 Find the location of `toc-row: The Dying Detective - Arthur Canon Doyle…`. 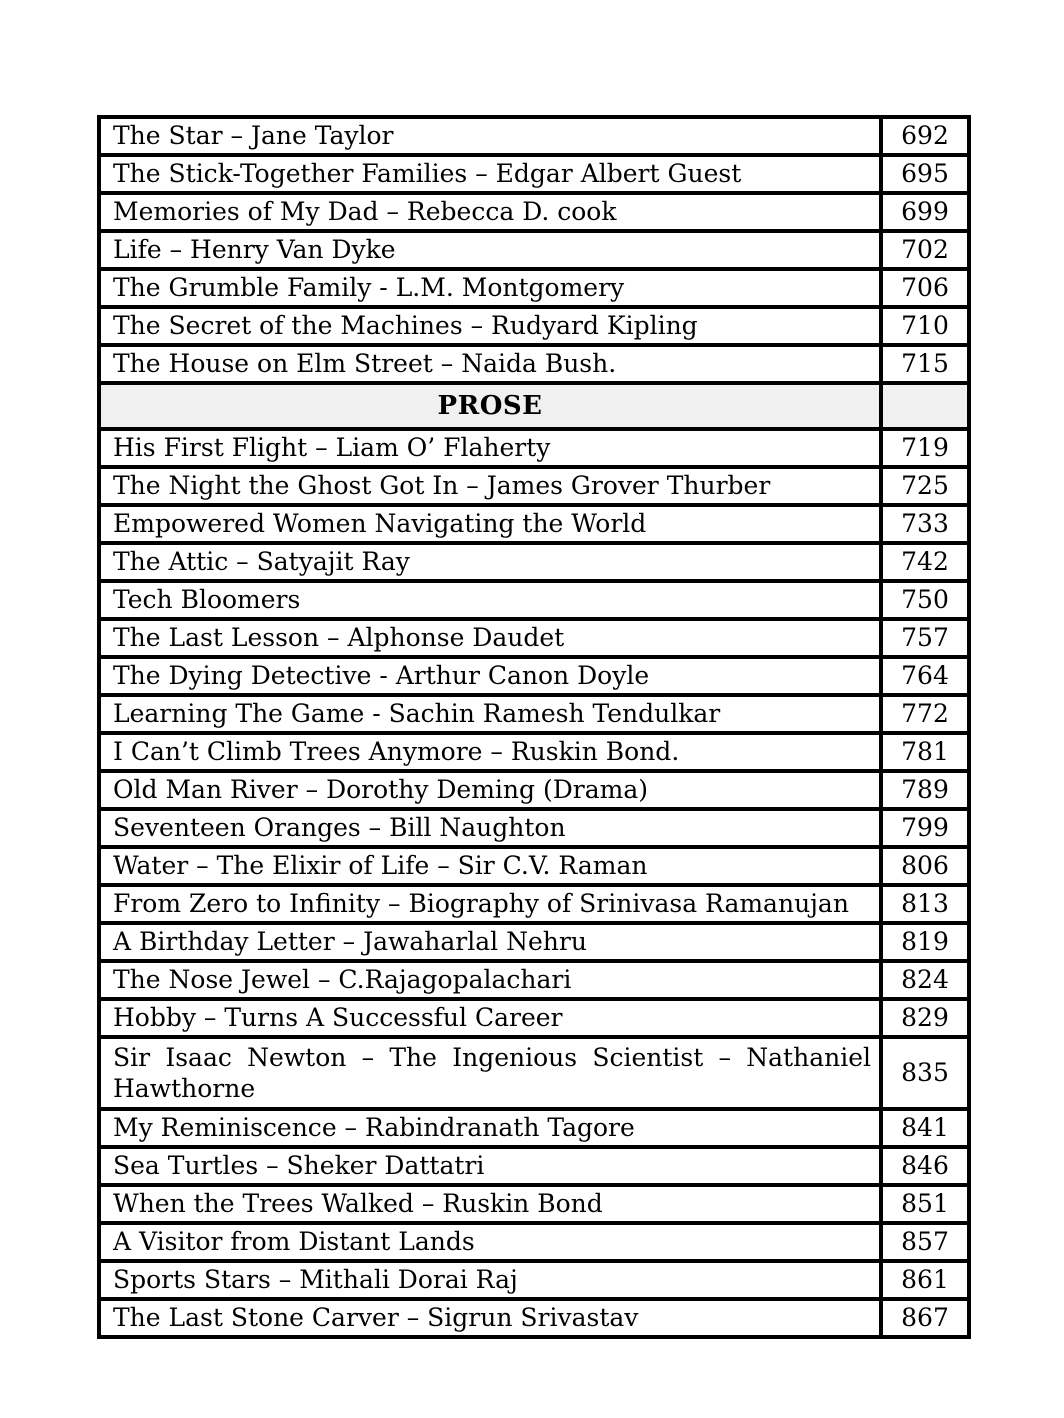

toc-row: The Dying Detective - Arthur Canon Doyle… is located at coordinates (534, 676).